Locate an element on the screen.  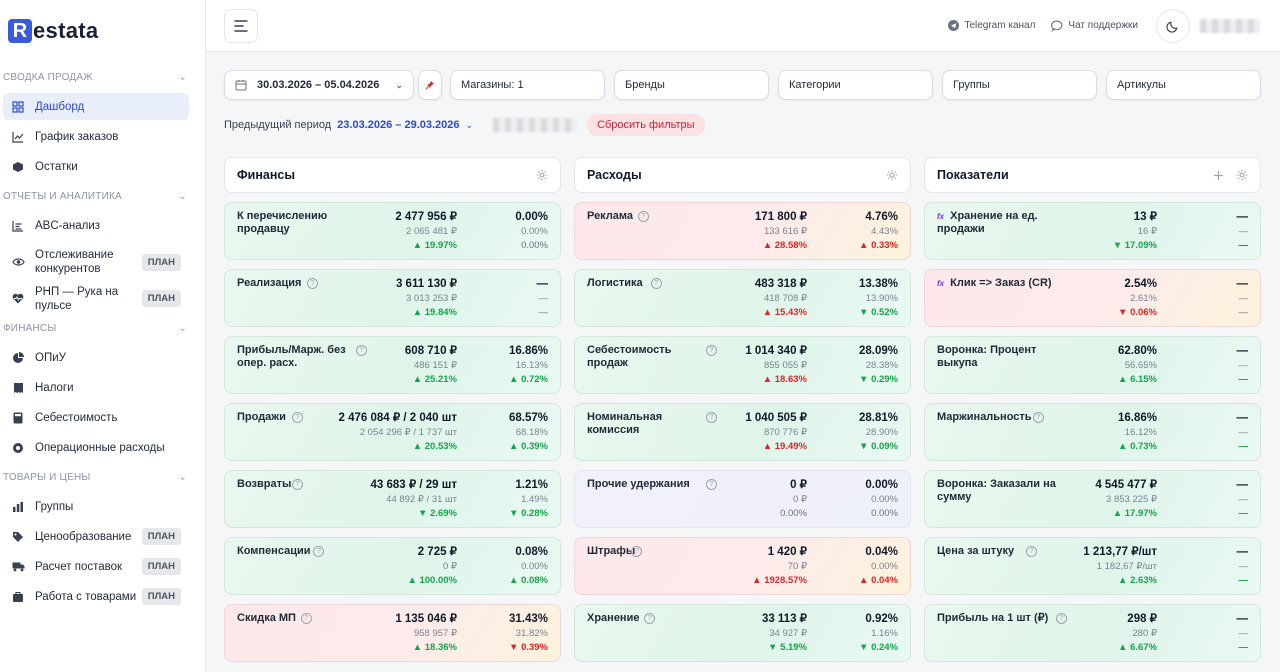
metric-percentages: 31.43% 31.82% ▼ 0.39% is located at coordinates (528, 634).